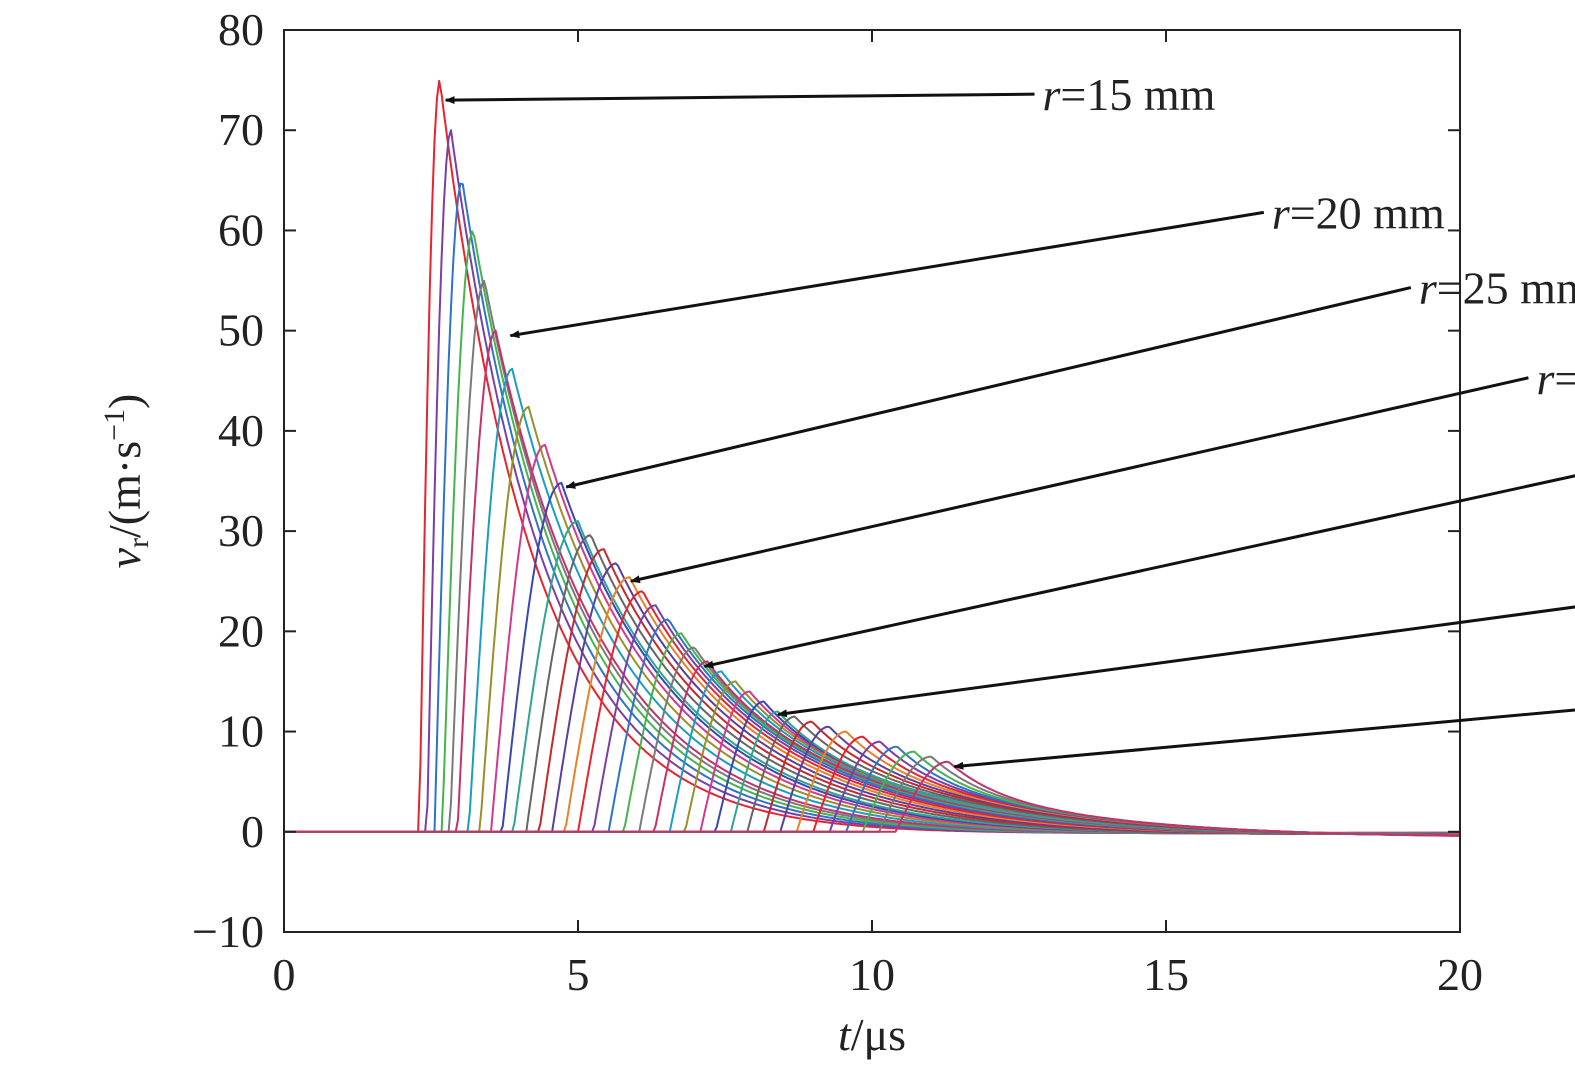 The image size is (1575, 1077). I want to click on x-tick-label: 0, so click(284, 974).